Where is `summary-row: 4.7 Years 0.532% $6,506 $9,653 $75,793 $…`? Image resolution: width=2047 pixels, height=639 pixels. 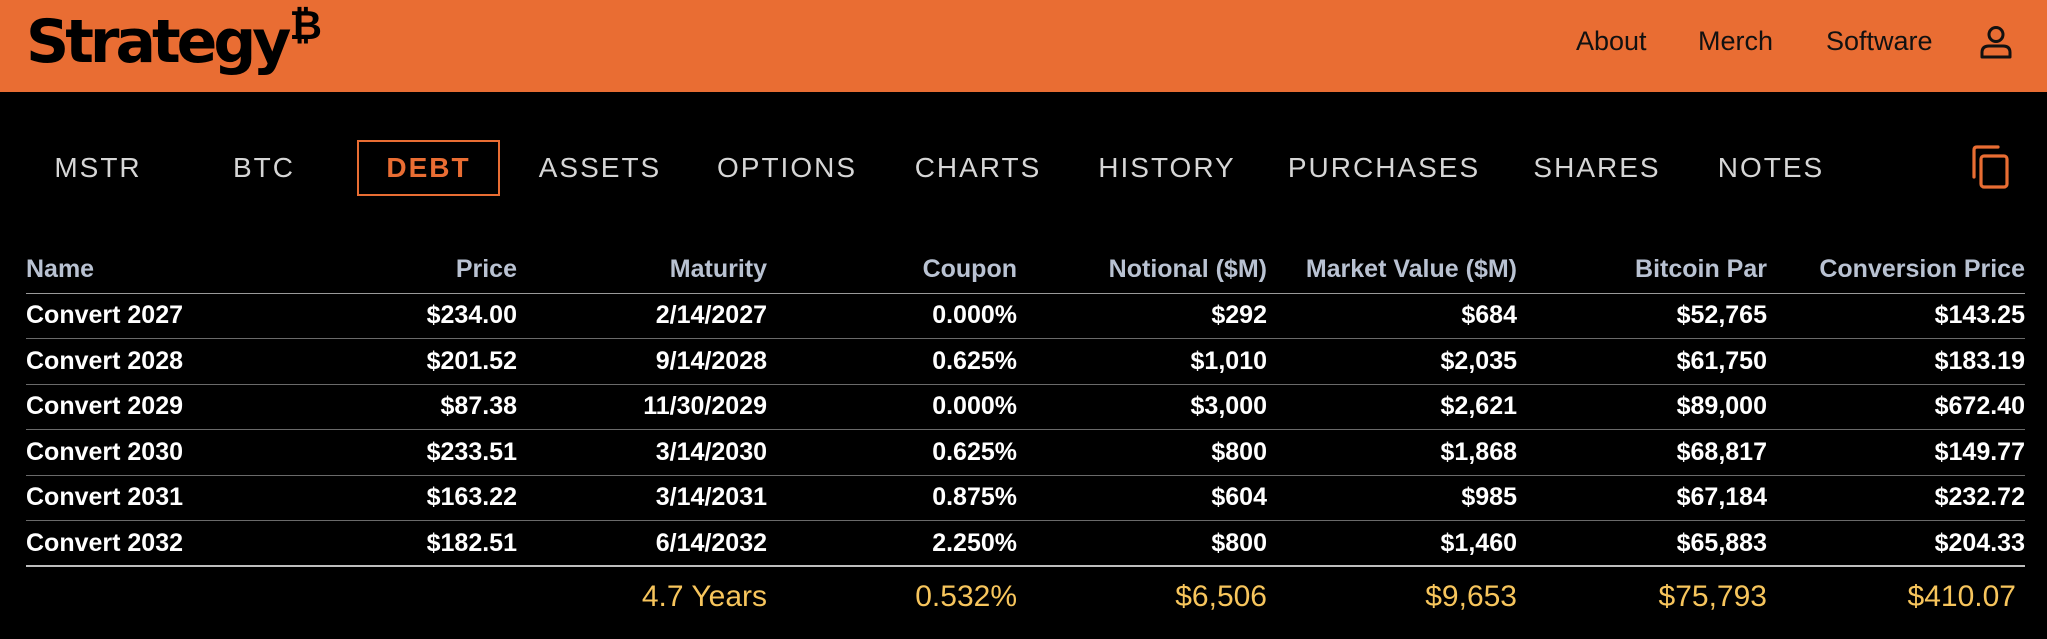 summary-row: 4.7 Years 0.532% $6,506 $9,653 $75,793 $… is located at coordinates (1025, 593).